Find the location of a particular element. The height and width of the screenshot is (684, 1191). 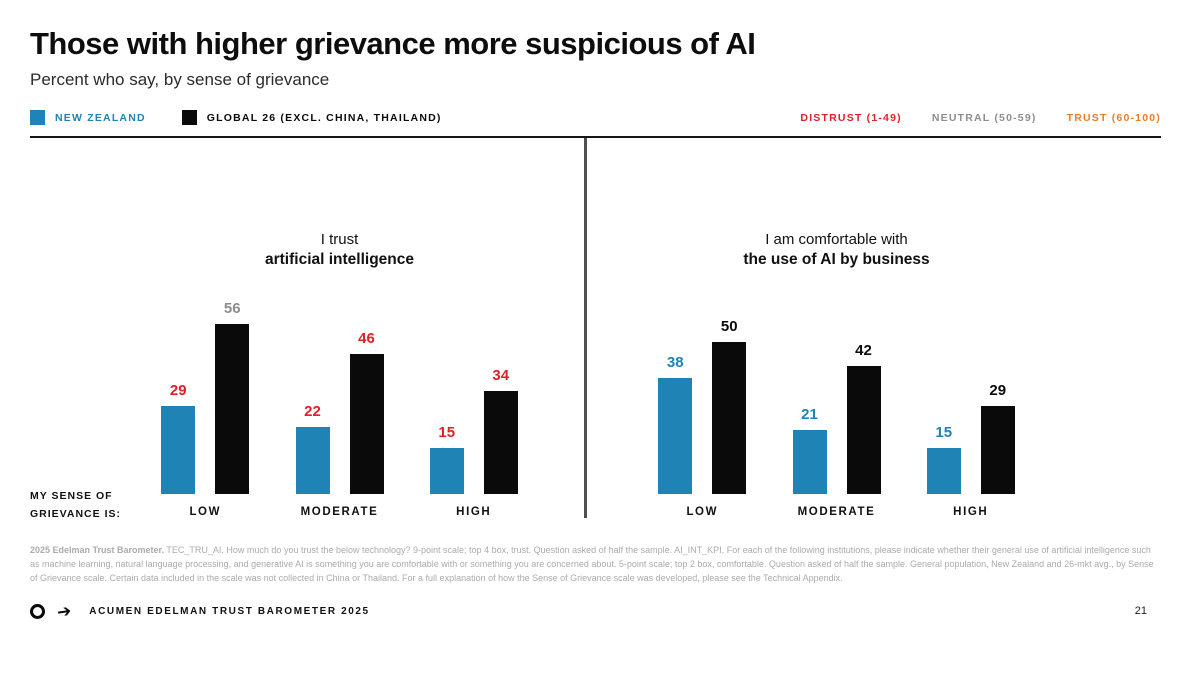

bar-group-moderate: 21 42 MODERATE is located at coordinates (836, 432).